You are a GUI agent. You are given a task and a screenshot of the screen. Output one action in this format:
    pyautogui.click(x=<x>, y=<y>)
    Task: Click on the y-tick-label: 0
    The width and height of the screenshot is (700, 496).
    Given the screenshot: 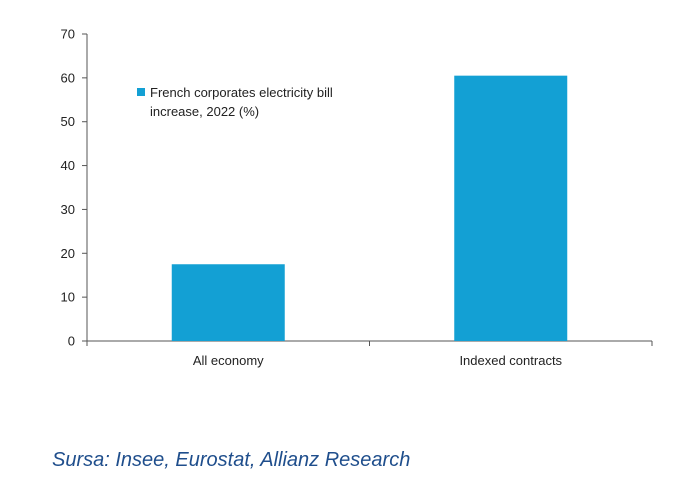 What is the action you would take?
    pyautogui.click(x=71, y=341)
    